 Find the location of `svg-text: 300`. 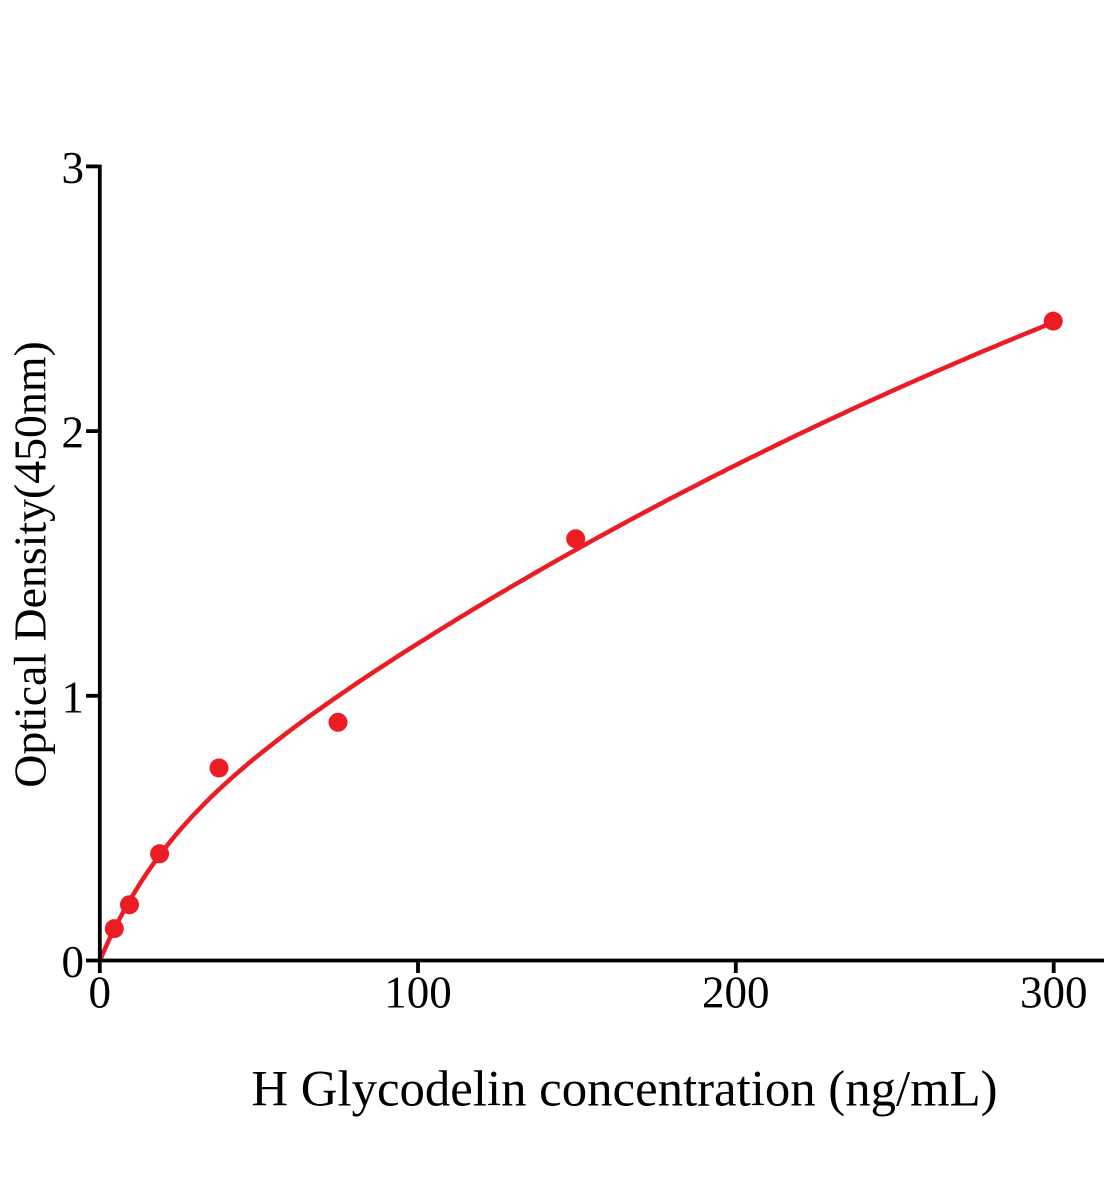

svg-text: 300 is located at coordinates (1054, 993).